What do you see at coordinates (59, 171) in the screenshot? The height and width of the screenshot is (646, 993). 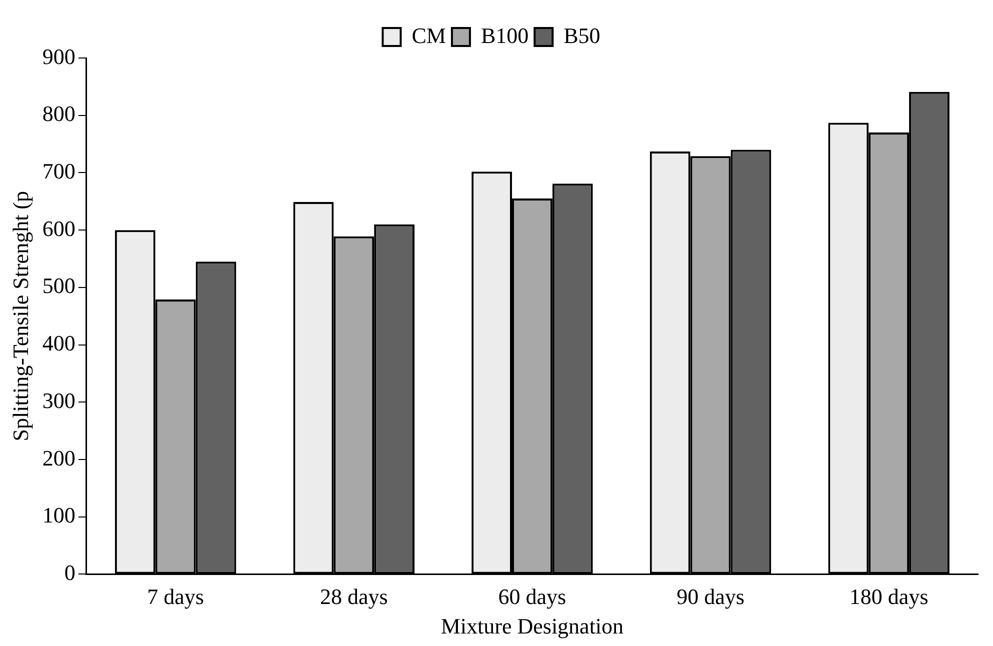 I see `y-tick-label: 700` at bounding box center [59, 171].